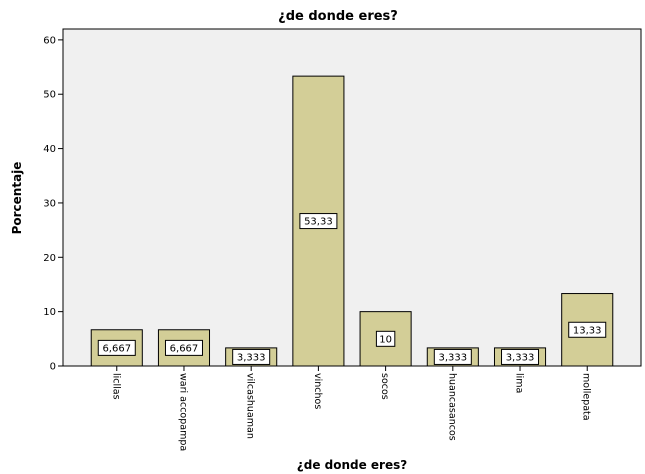  Describe the element at coordinates (317, 391) in the screenshot. I see `x-tick-label: vinchos` at that location.